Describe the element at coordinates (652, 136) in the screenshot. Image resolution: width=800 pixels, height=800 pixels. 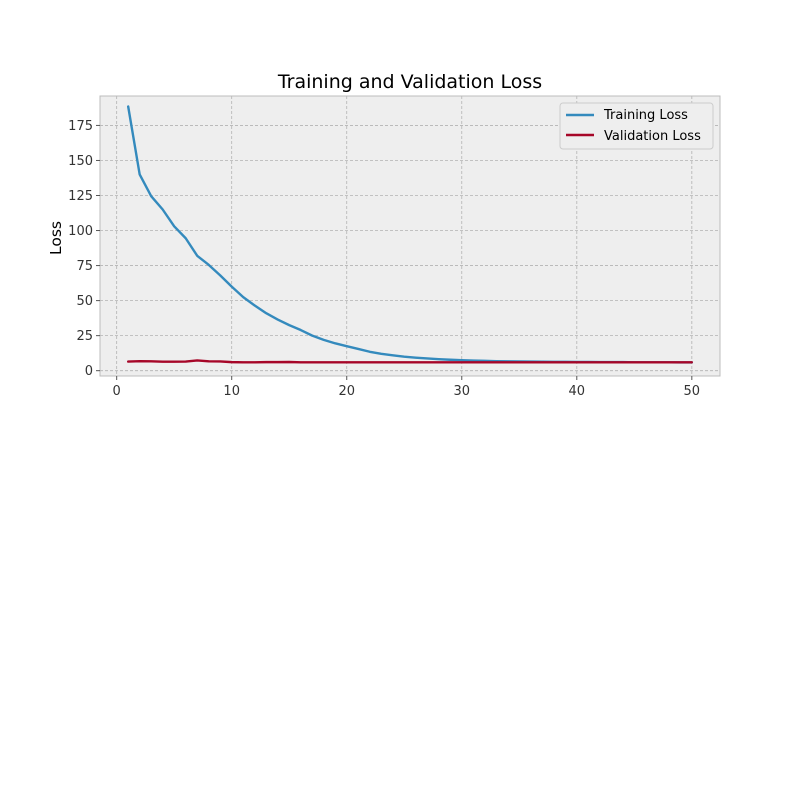
I see `legend-label-validation-loss: Validation Loss` at that location.